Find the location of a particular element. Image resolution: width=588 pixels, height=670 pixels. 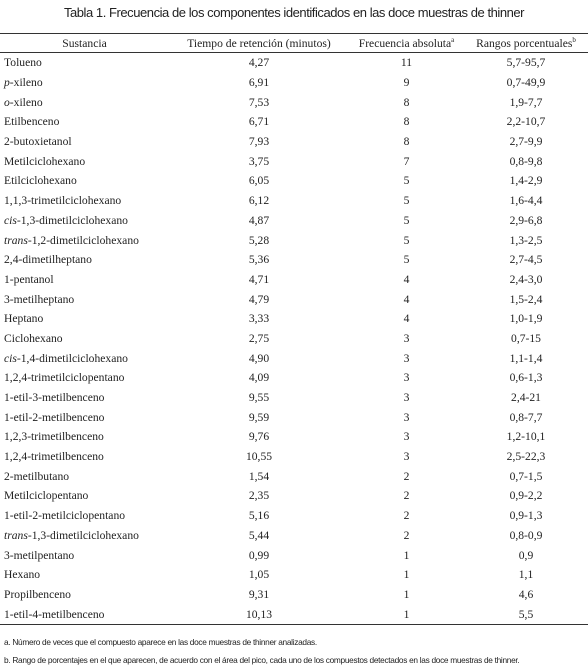

italic-prefix: cis is located at coordinates (10, 358).